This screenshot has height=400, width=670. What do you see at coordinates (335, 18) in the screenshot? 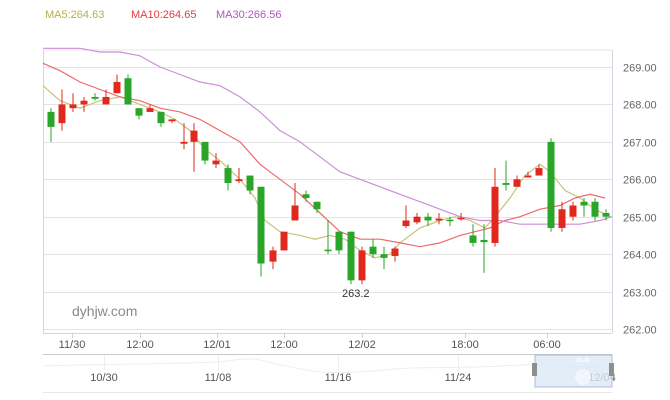
I see `legend: MA5:264.63 MA10:264.65 MA30:266.56` at bounding box center [335, 18].